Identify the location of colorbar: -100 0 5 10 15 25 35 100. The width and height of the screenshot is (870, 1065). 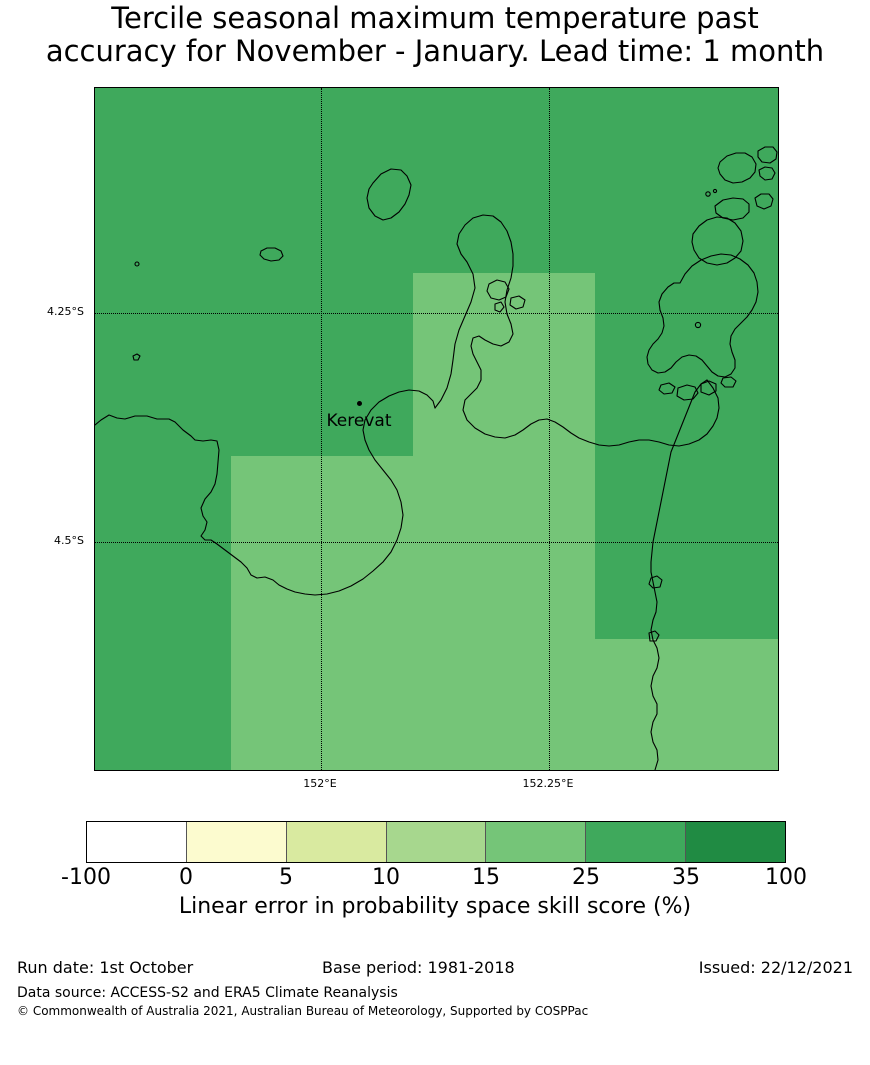
(434, 855).